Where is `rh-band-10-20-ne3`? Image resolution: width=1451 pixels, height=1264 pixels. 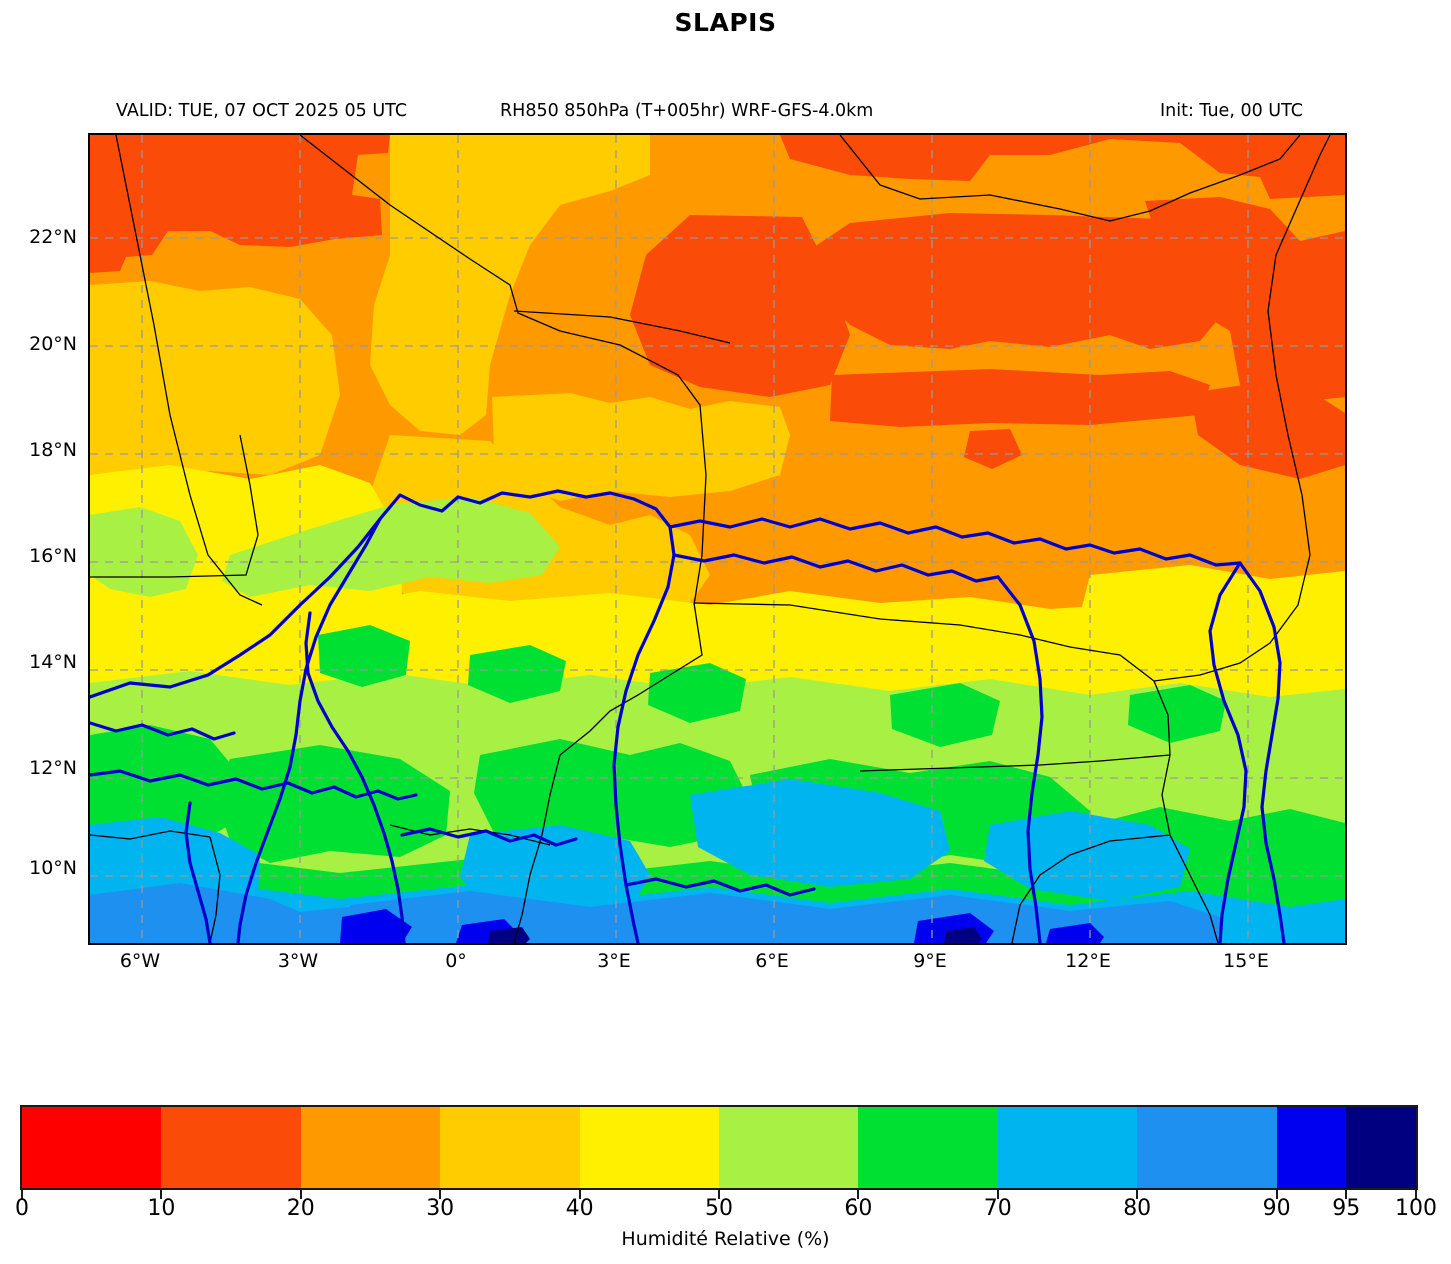
rh-band-10-20-ne3 is located at coordinates (1016, 281).